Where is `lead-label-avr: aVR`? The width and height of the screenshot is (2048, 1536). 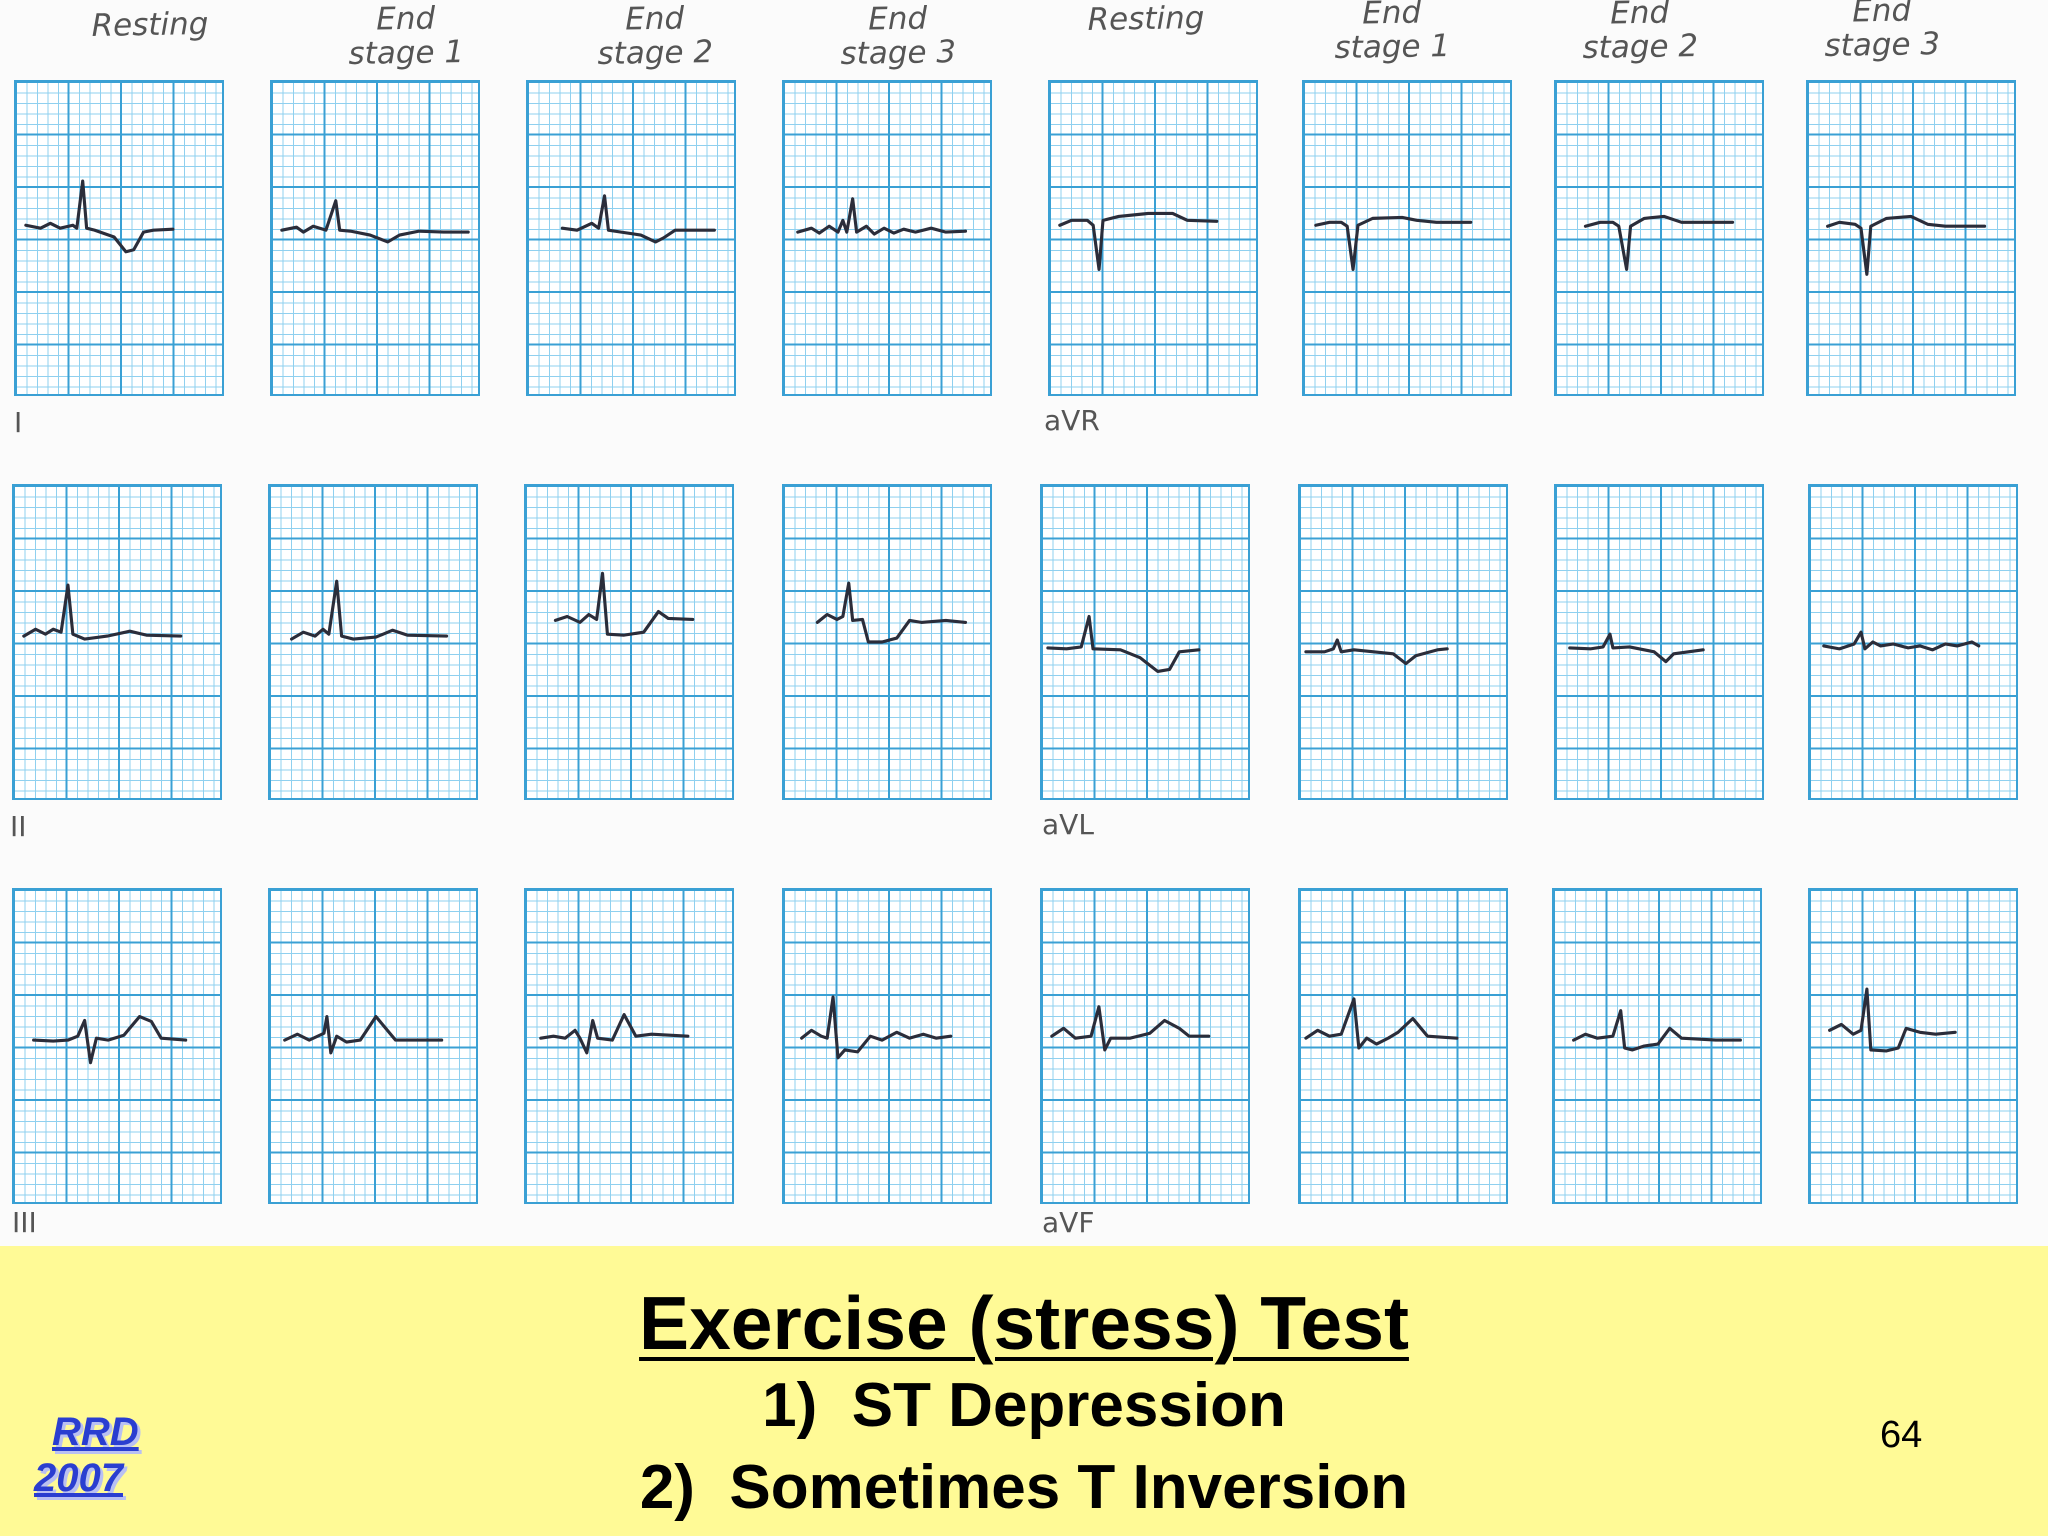 lead-label-avr: aVR is located at coordinates (1072, 420).